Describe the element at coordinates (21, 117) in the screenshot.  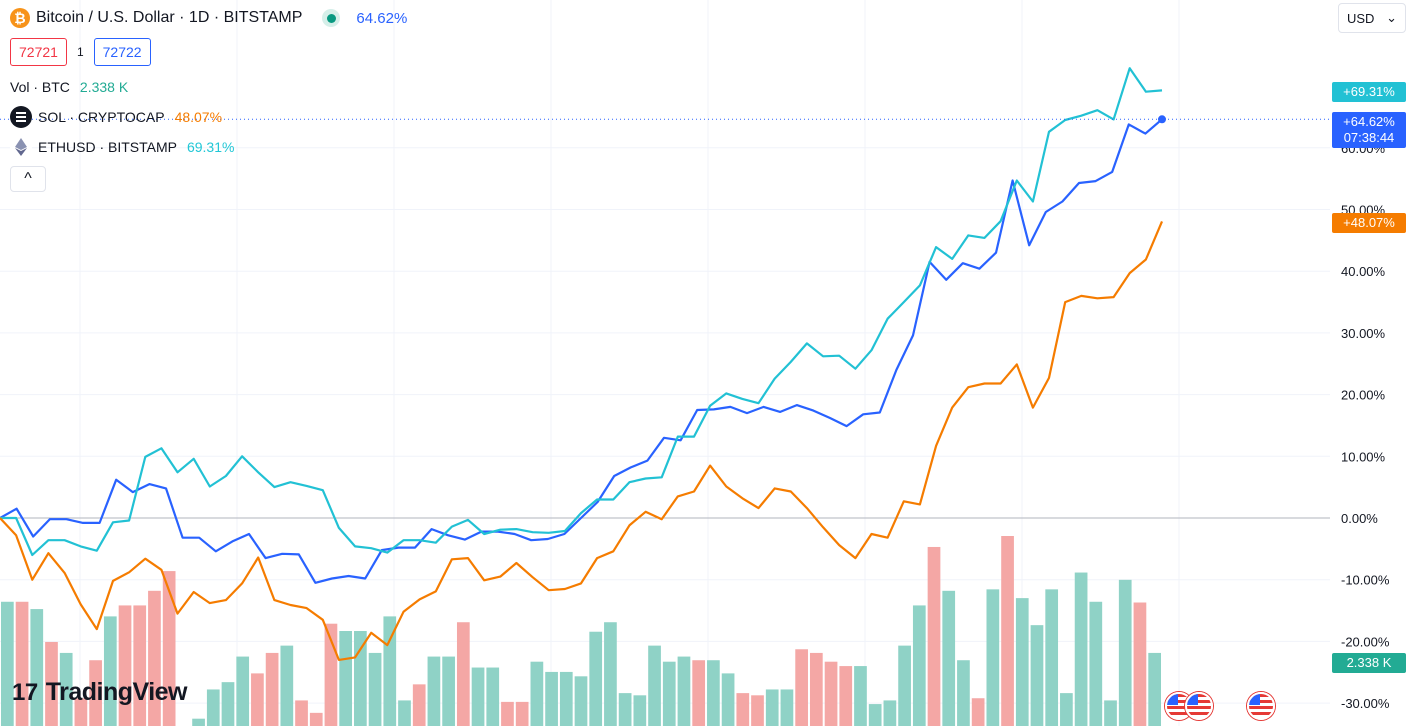
I see `solana-icon` at that location.